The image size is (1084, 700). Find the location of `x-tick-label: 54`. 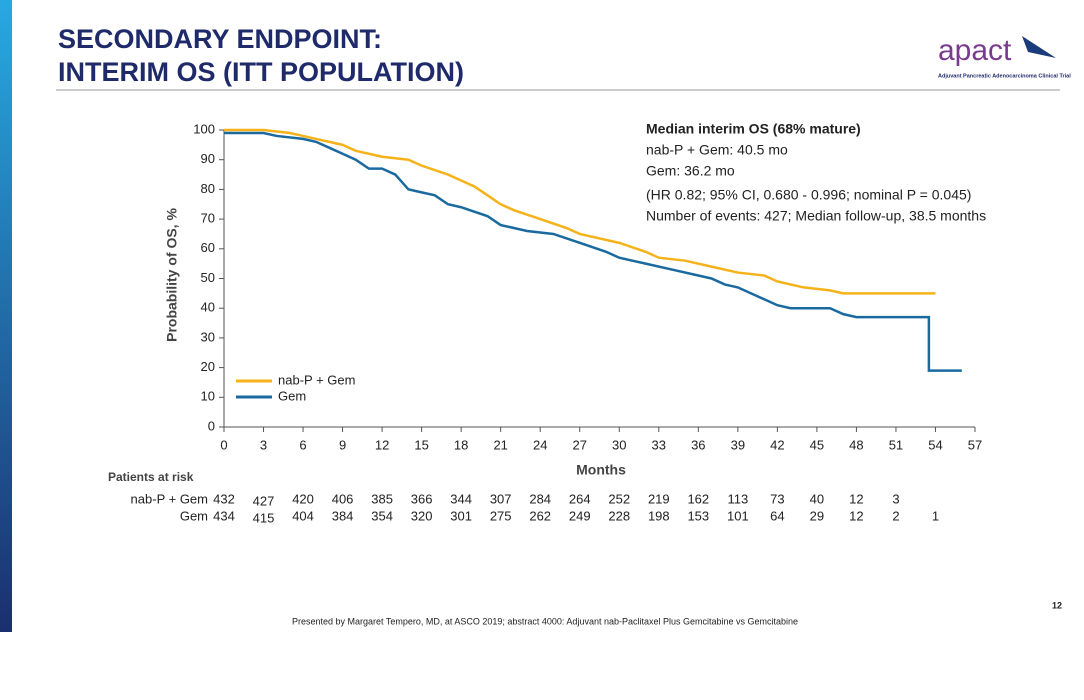

x-tick-label: 54 is located at coordinates (935, 444).